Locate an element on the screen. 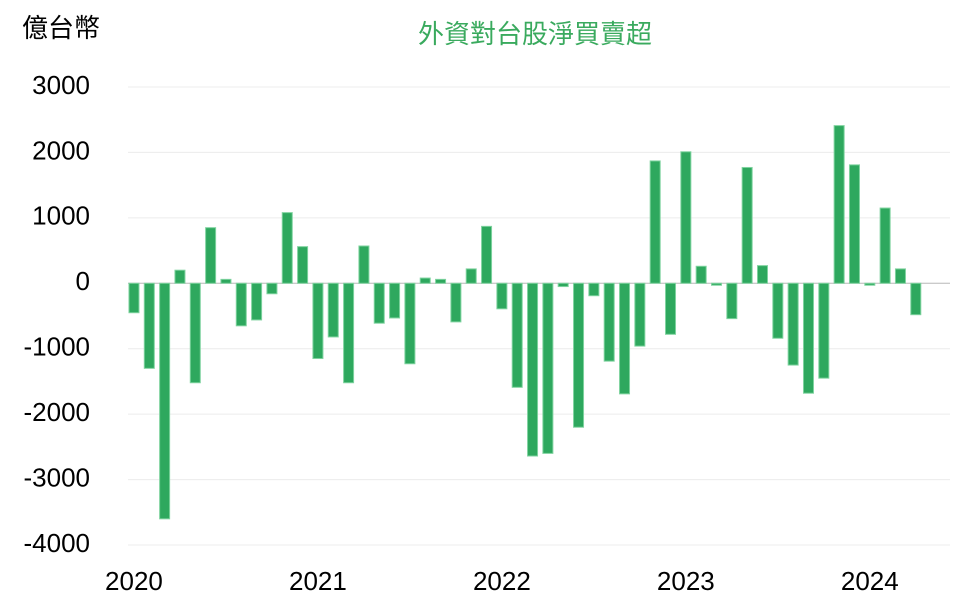  chart-title: 外資對台股淨買賣超 is located at coordinates (535, 34).